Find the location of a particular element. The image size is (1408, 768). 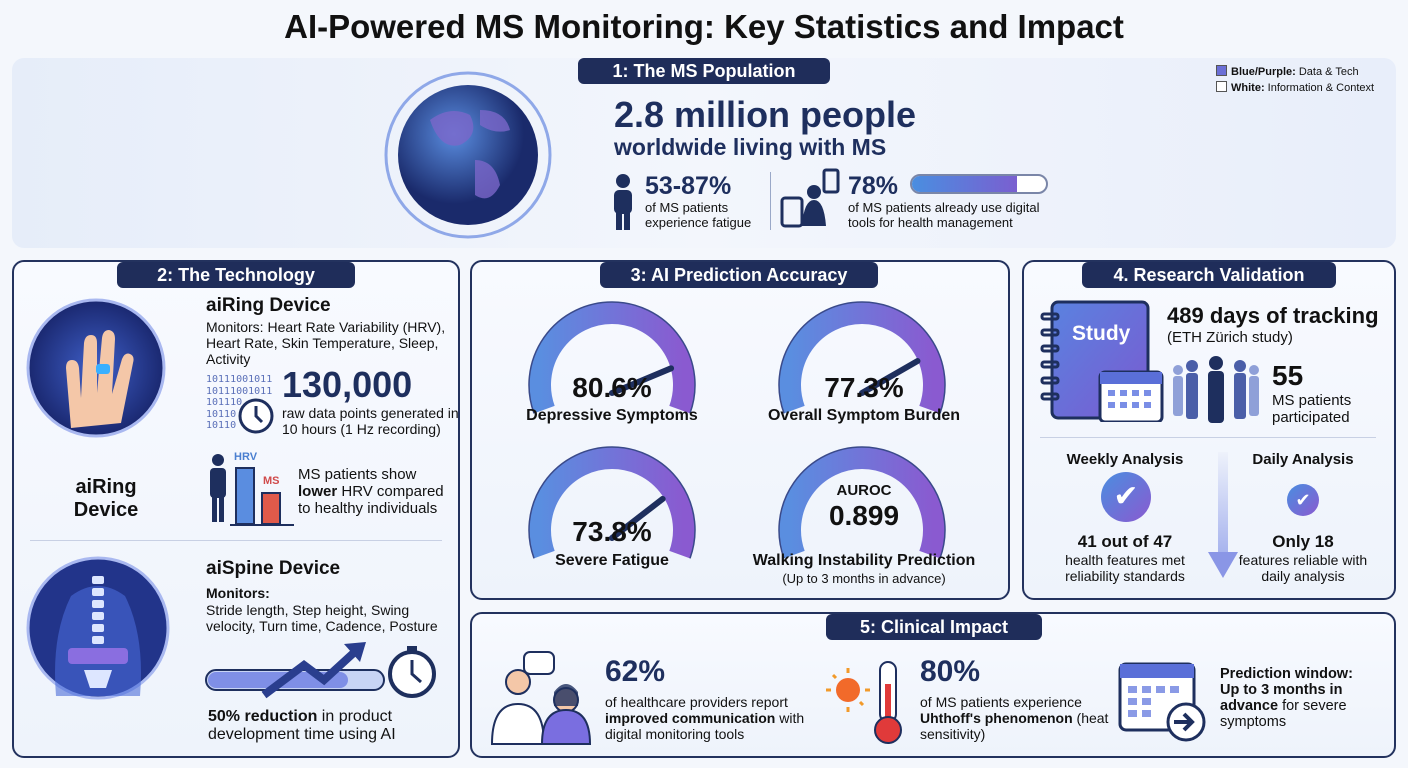

gauge-arc-walking is located at coordinates (862, 503).